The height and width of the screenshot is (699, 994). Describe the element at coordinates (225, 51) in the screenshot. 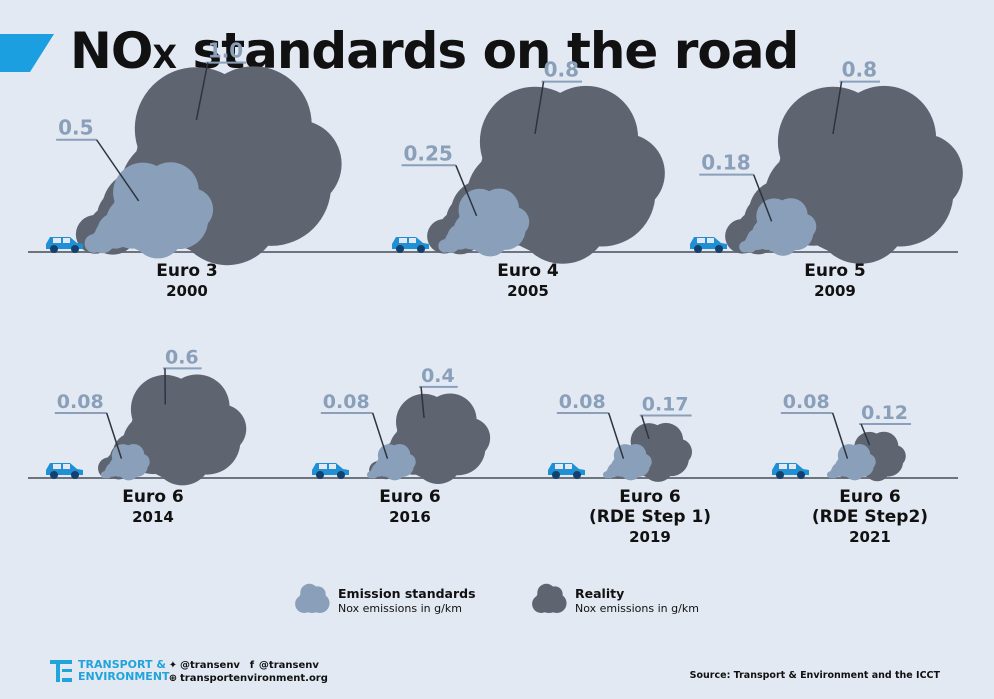

I see `reality-value-label: 1.0` at that location.